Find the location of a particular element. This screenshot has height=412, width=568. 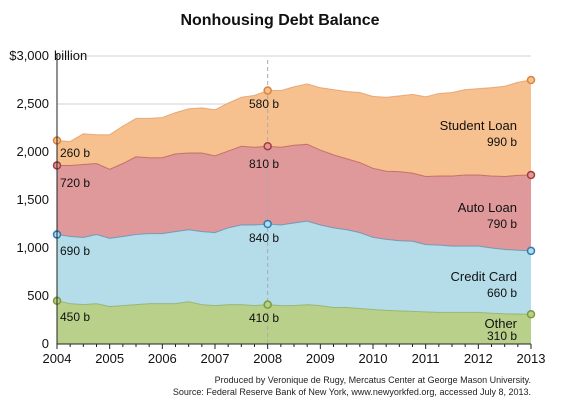

edge-auto-loan is located at coordinates (294, 160).